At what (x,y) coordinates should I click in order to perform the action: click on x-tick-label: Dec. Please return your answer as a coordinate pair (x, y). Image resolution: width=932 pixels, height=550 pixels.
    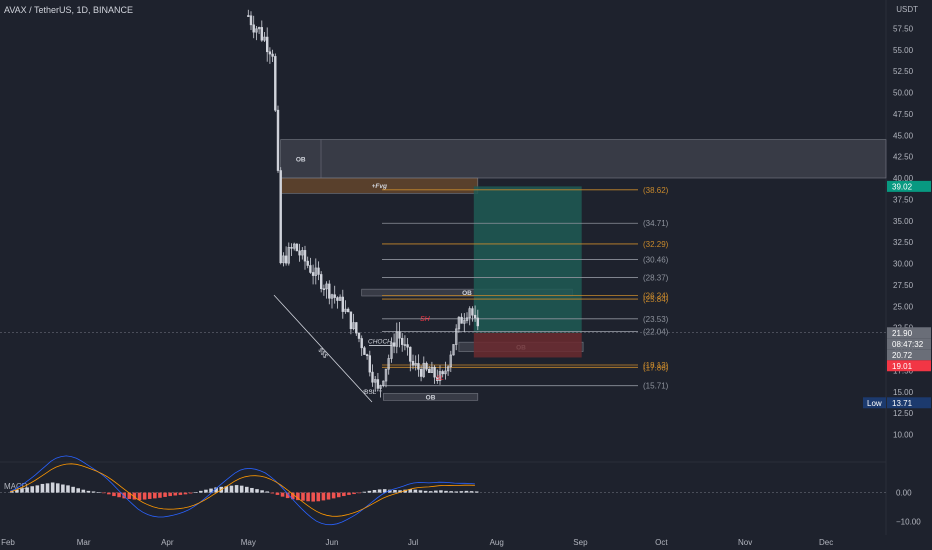
    Looking at the image, I should click on (826, 542).